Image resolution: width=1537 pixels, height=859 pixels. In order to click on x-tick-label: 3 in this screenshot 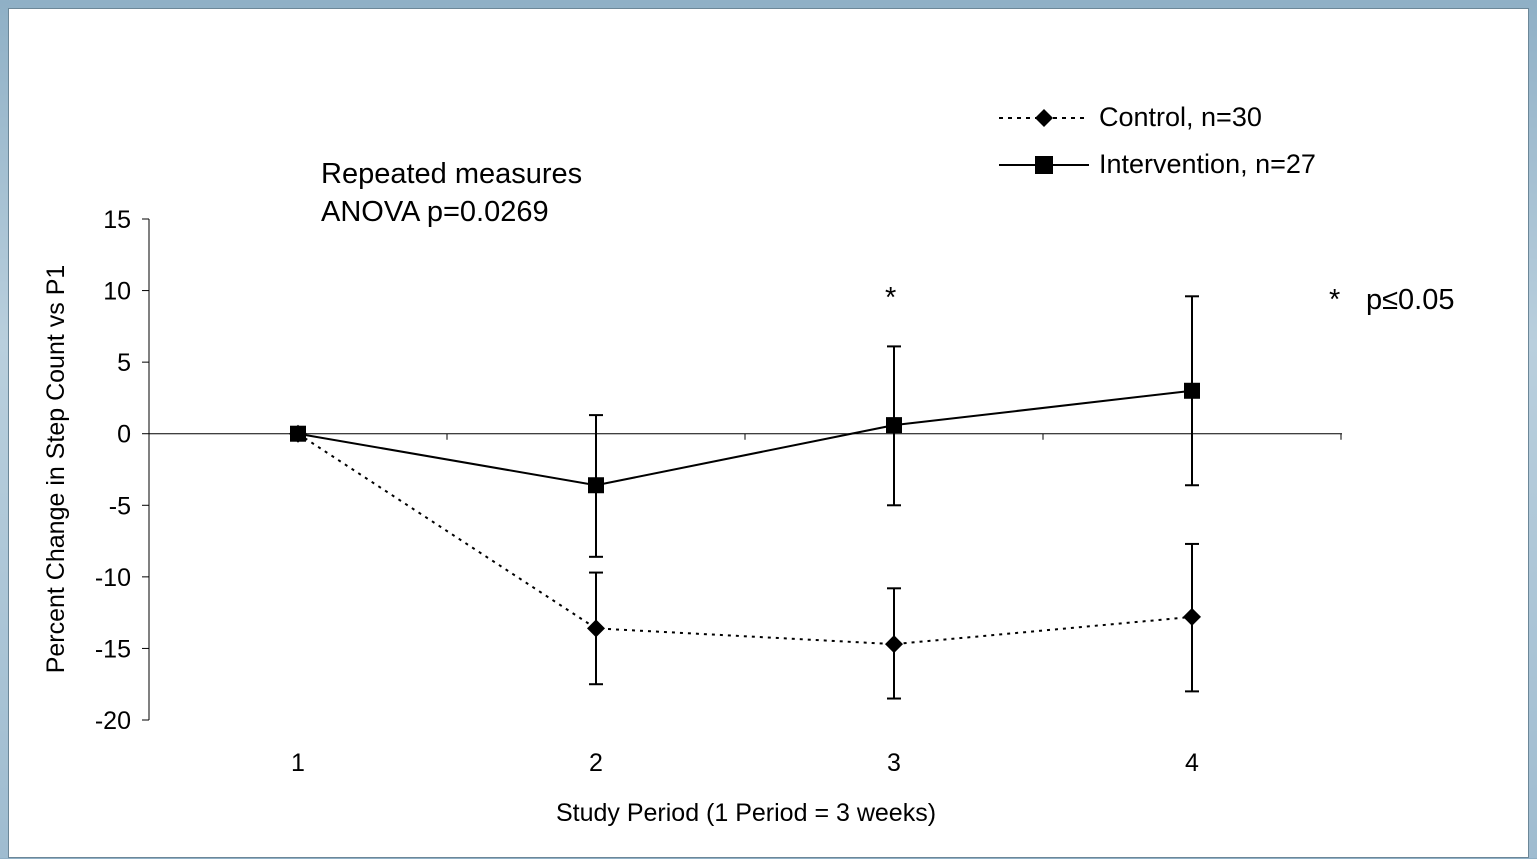, I will do `click(894, 763)`.